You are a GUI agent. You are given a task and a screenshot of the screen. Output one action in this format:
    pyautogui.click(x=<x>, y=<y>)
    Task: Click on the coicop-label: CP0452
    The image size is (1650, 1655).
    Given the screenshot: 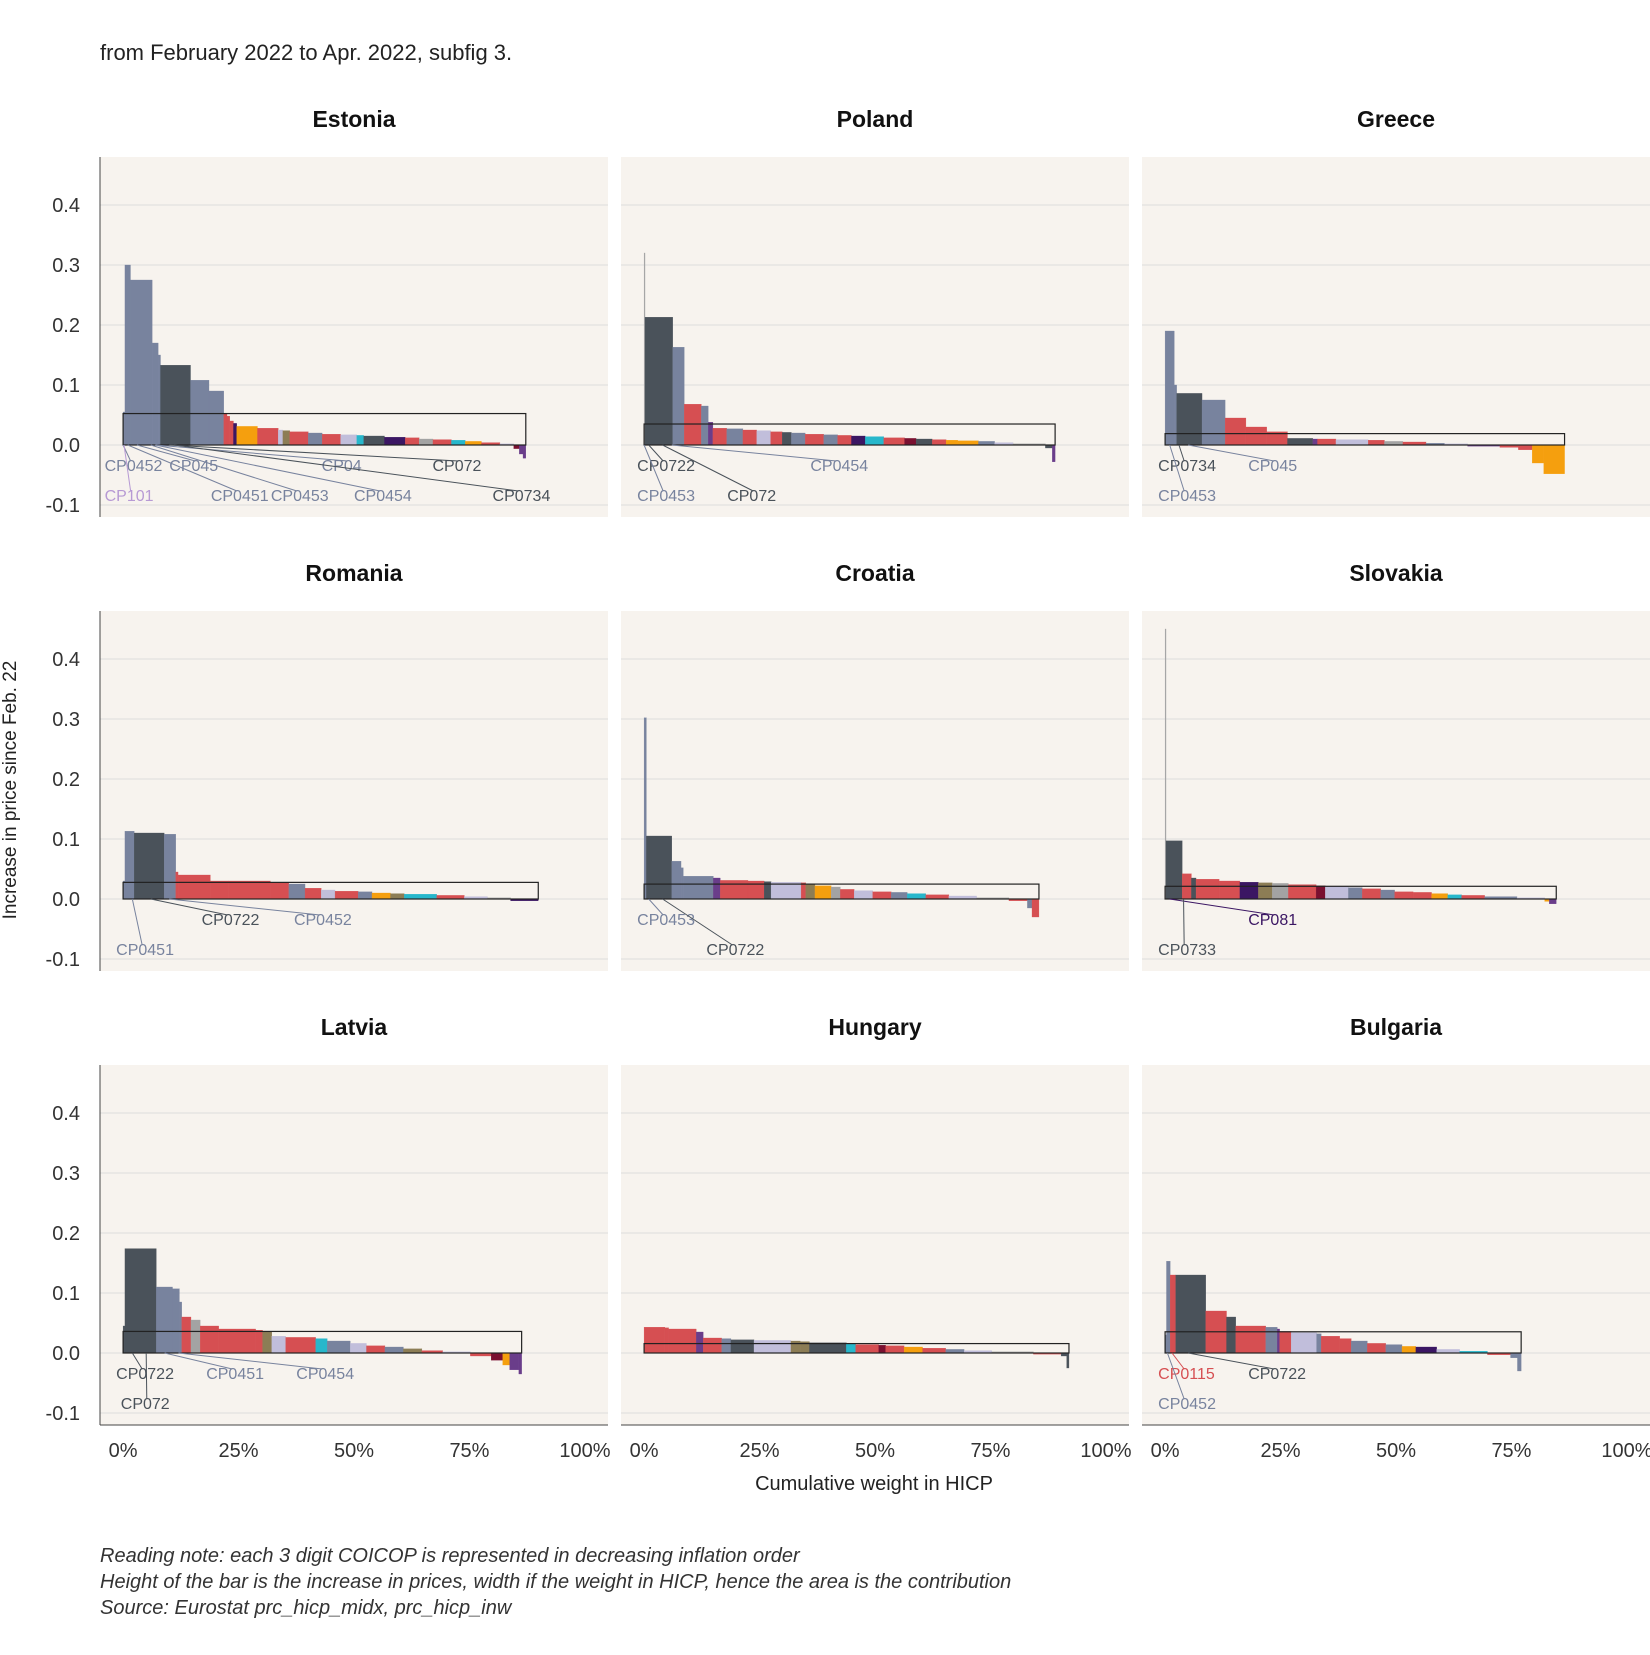 What is the action you would take?
    pyautogui.click(x=1187, y=1404)
    